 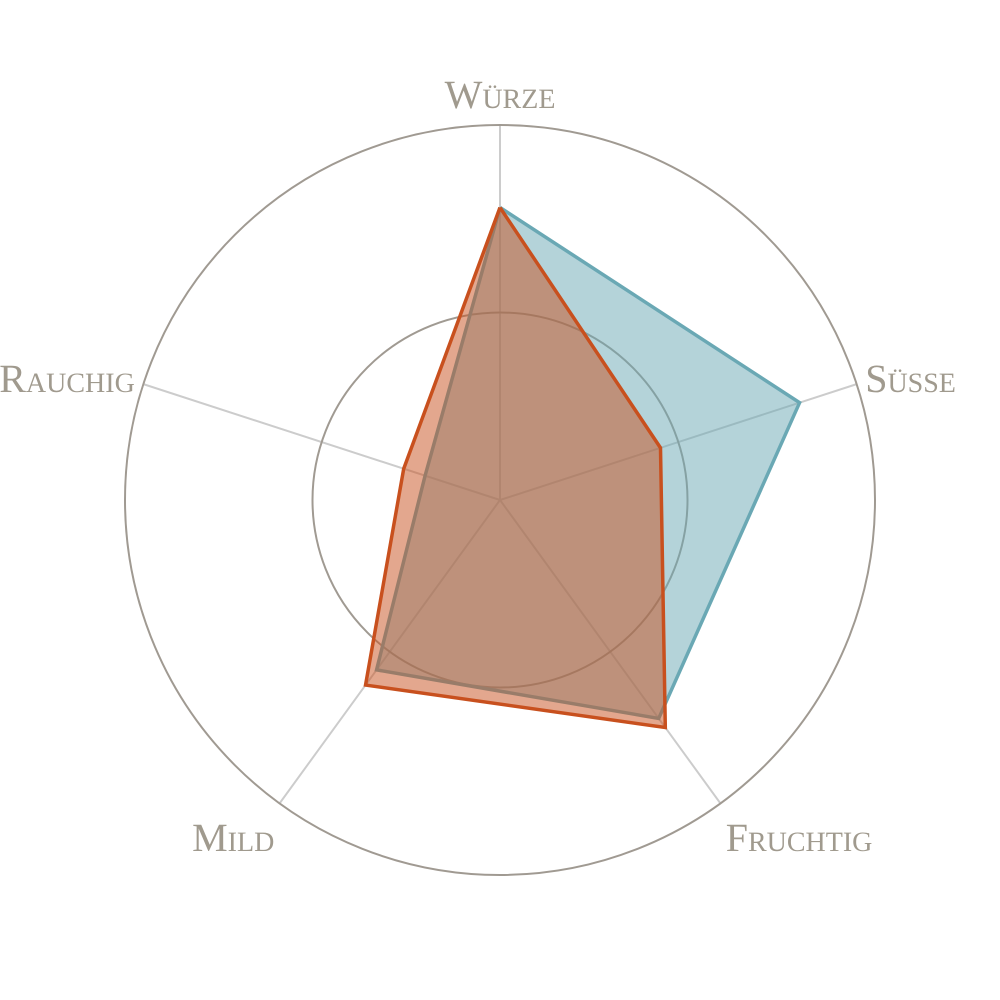 What do you see at coordinates (67, 379) in the screenshot?
I see `spoke-label: Rauchig` at bounding box center [67, 379].